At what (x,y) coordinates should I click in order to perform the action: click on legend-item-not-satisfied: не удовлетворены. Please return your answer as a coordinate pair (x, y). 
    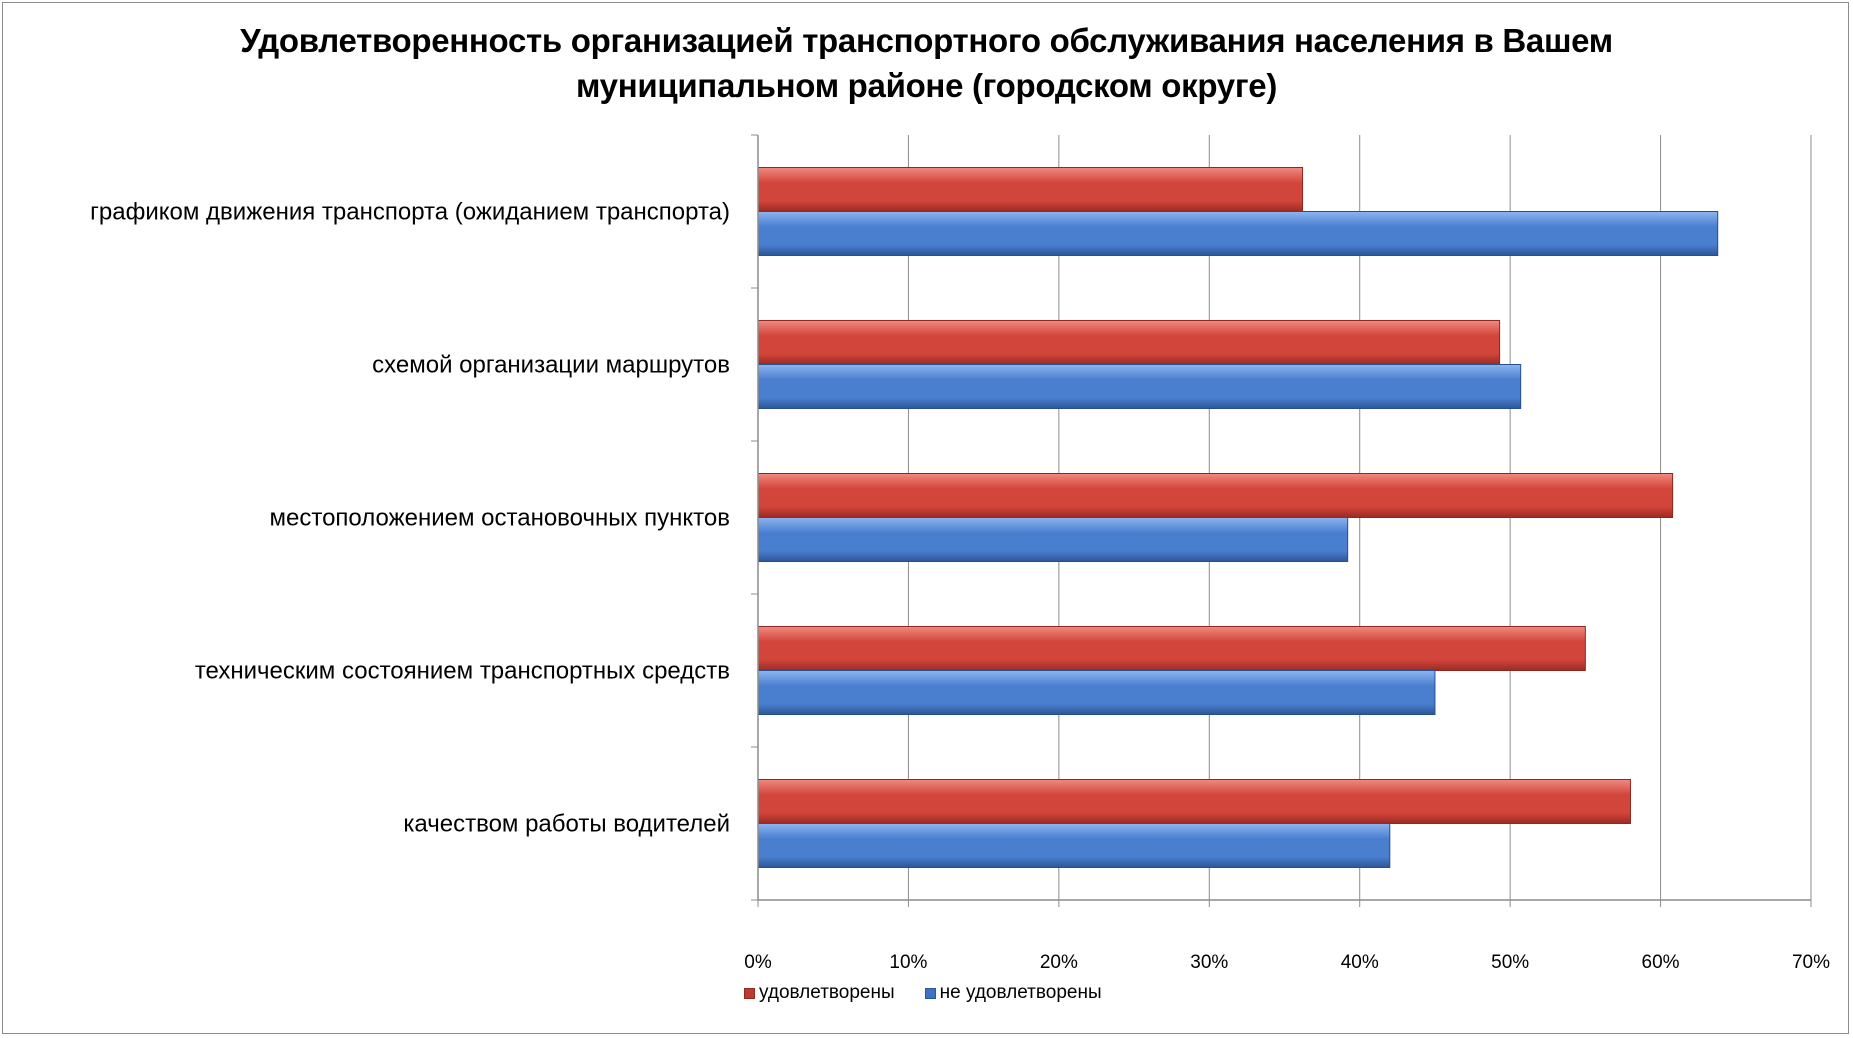
    Looking at the image, I should click on (1013, 993).